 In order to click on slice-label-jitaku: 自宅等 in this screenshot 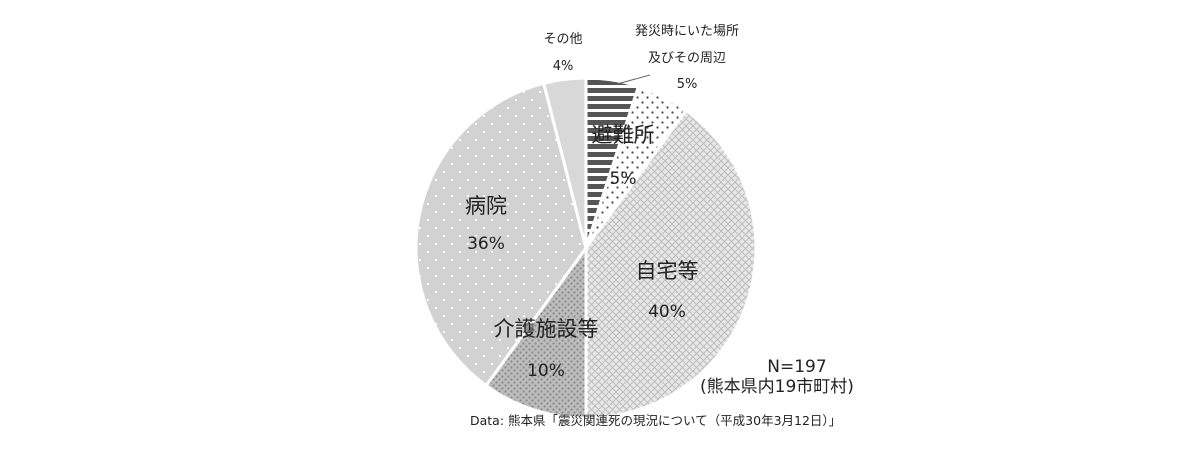, I will do `click(667, 271)`.